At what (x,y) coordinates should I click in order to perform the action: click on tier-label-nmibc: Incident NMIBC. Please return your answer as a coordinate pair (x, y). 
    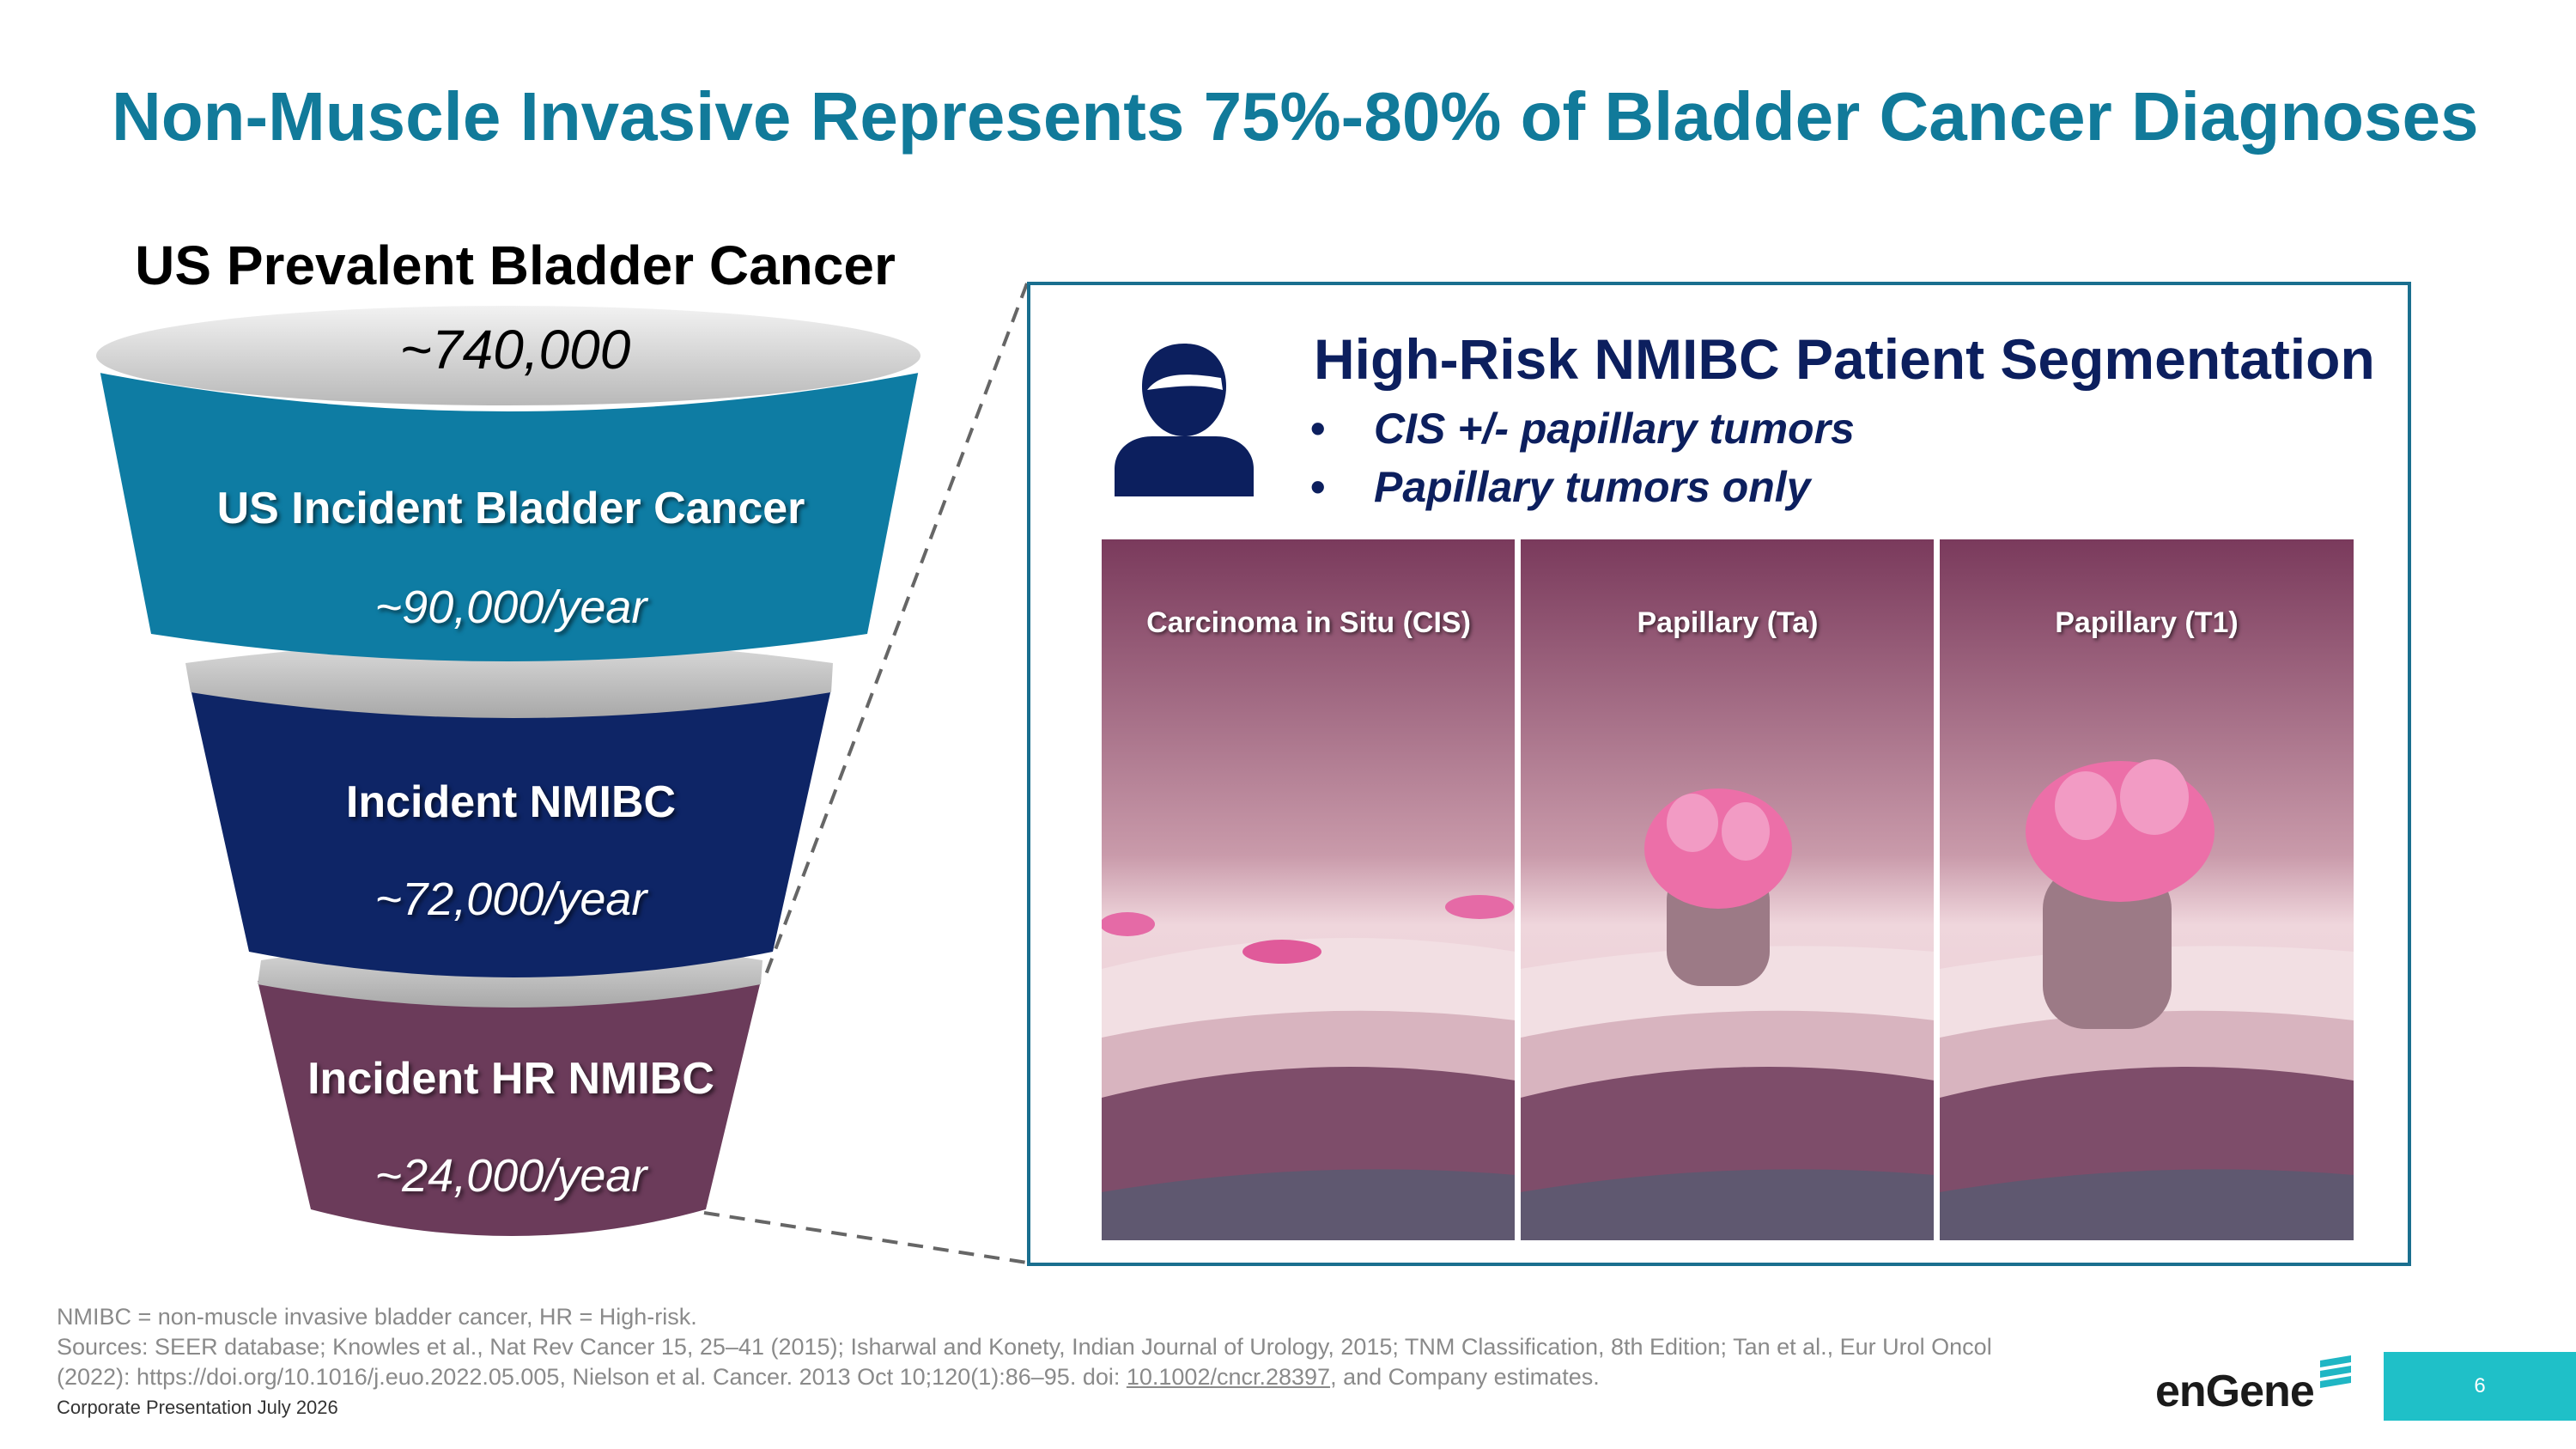
    Looking at the image, I should click on (511, 802).